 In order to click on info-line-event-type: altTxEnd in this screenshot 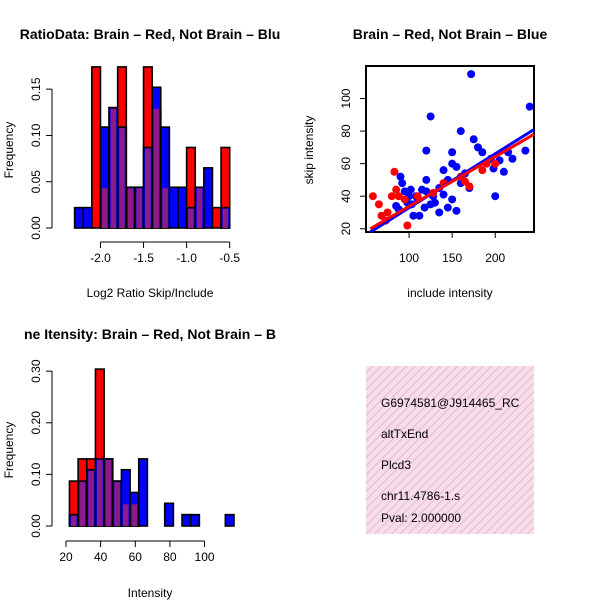, I will do `click(404, 434)`.